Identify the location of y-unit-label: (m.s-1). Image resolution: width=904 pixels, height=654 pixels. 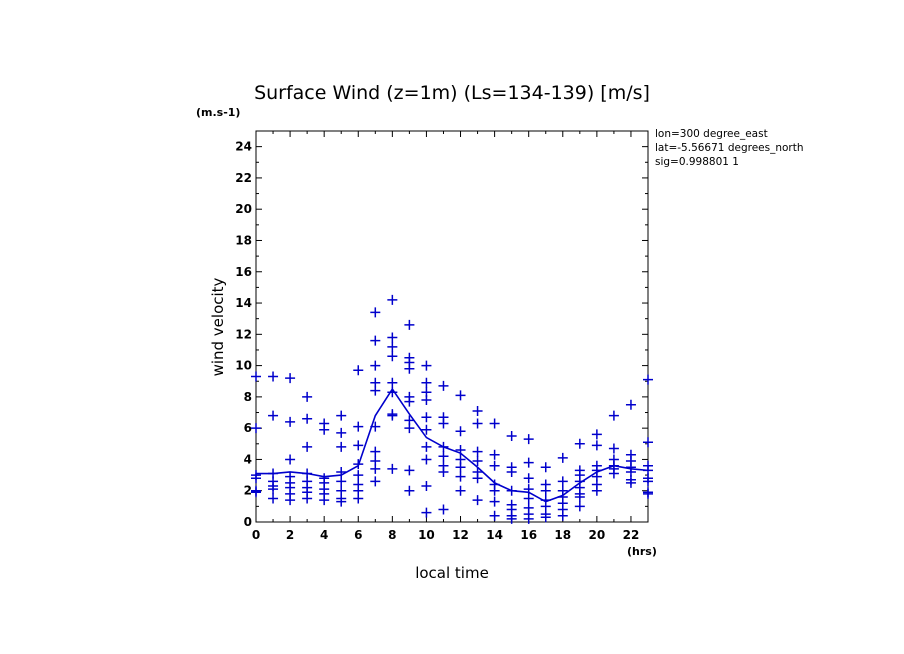
(218, 112).